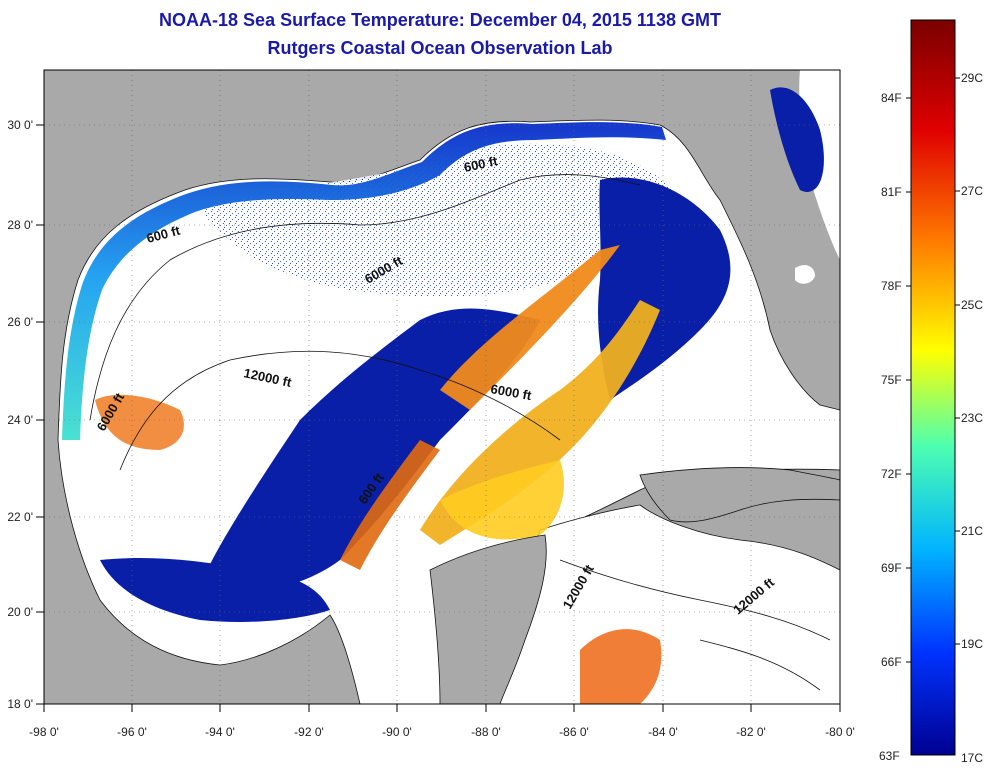 Image resolution: width=992 pixels, height=770 pixels. Describe the element at coordinates (739, 495) in the screenshot. I see `cuba-land` at that location.